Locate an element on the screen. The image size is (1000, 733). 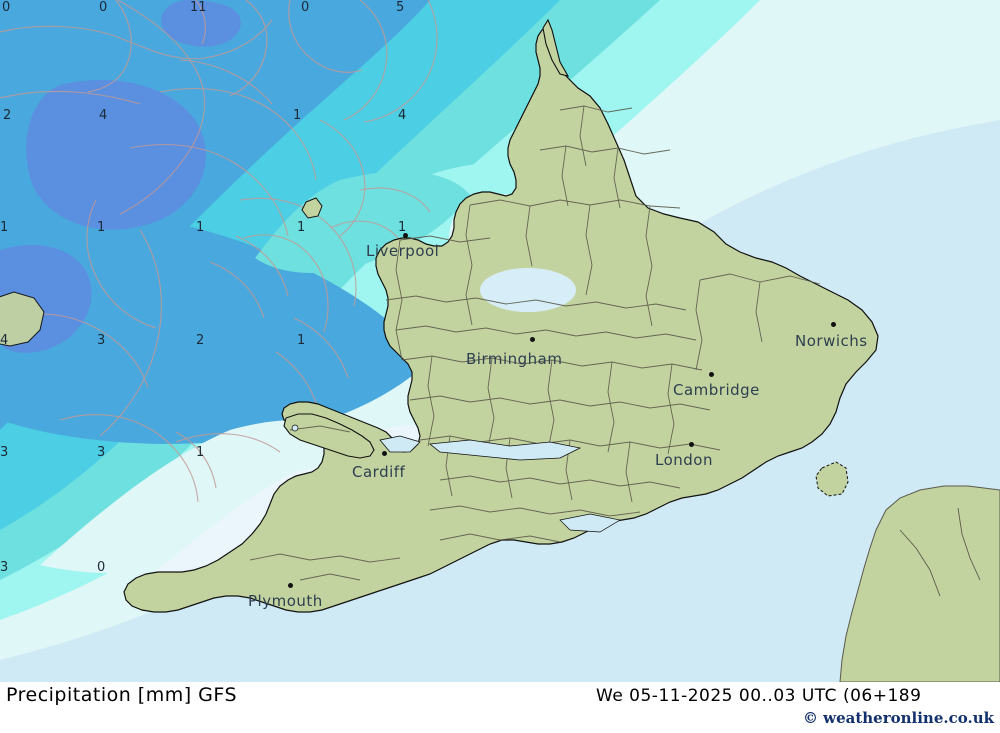
model-run-info: We 05-11-2025 00..03 UTC (06+189 is located at coordinates (759, 696).